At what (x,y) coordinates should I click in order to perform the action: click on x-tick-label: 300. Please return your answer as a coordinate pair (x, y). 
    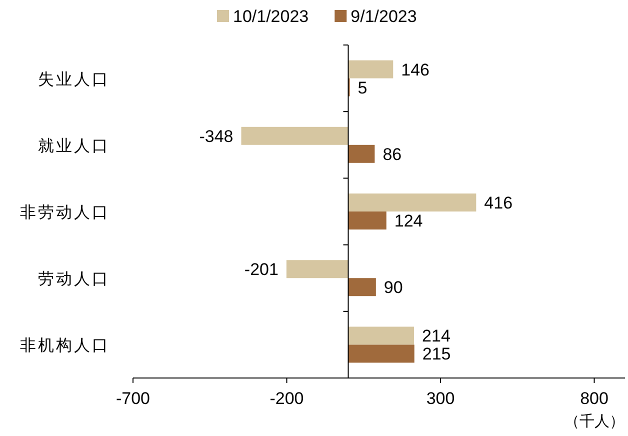
    Looking at the image, I should click on (440, 398).